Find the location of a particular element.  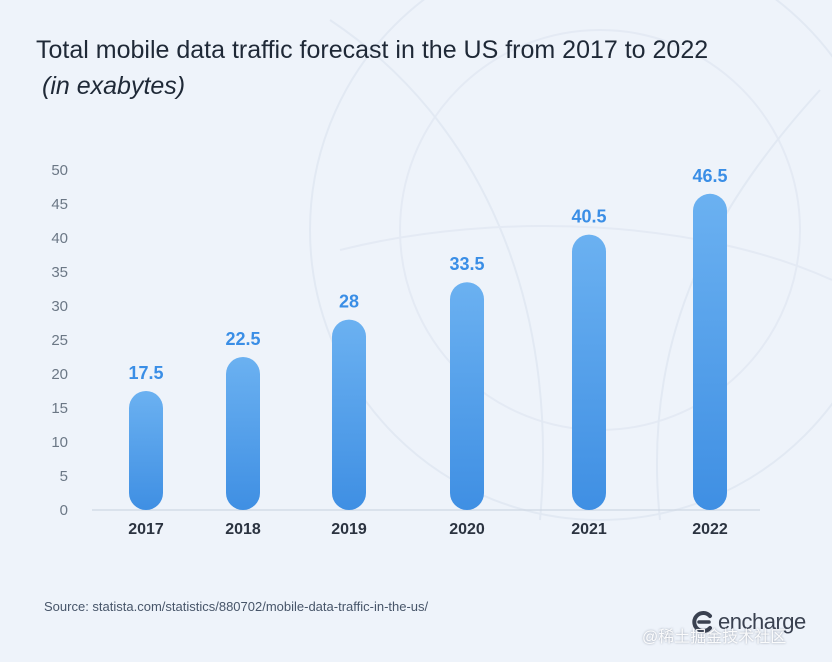

y-tick-label: 35 is located at coordinates (59, 272).